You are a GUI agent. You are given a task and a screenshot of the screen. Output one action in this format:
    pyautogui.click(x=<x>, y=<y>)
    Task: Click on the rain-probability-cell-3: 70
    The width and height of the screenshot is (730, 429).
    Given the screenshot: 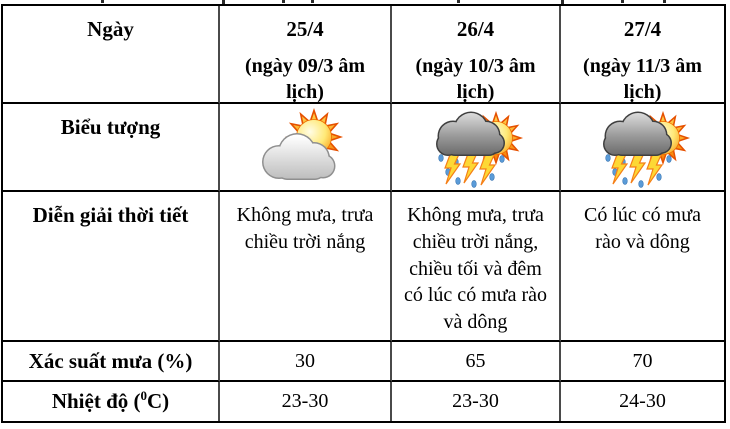 What is the action you would take?
    pyautogui.click(x=642, y=362)
    